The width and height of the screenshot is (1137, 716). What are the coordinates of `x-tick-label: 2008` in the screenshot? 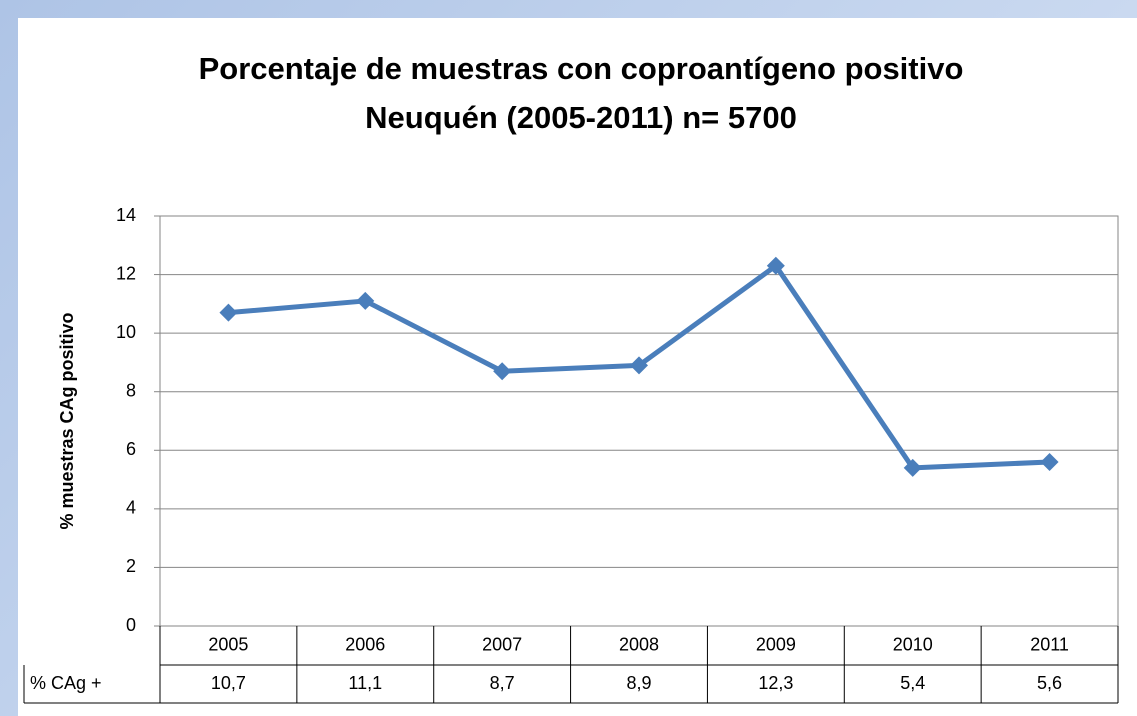 It's located at (639, 644).